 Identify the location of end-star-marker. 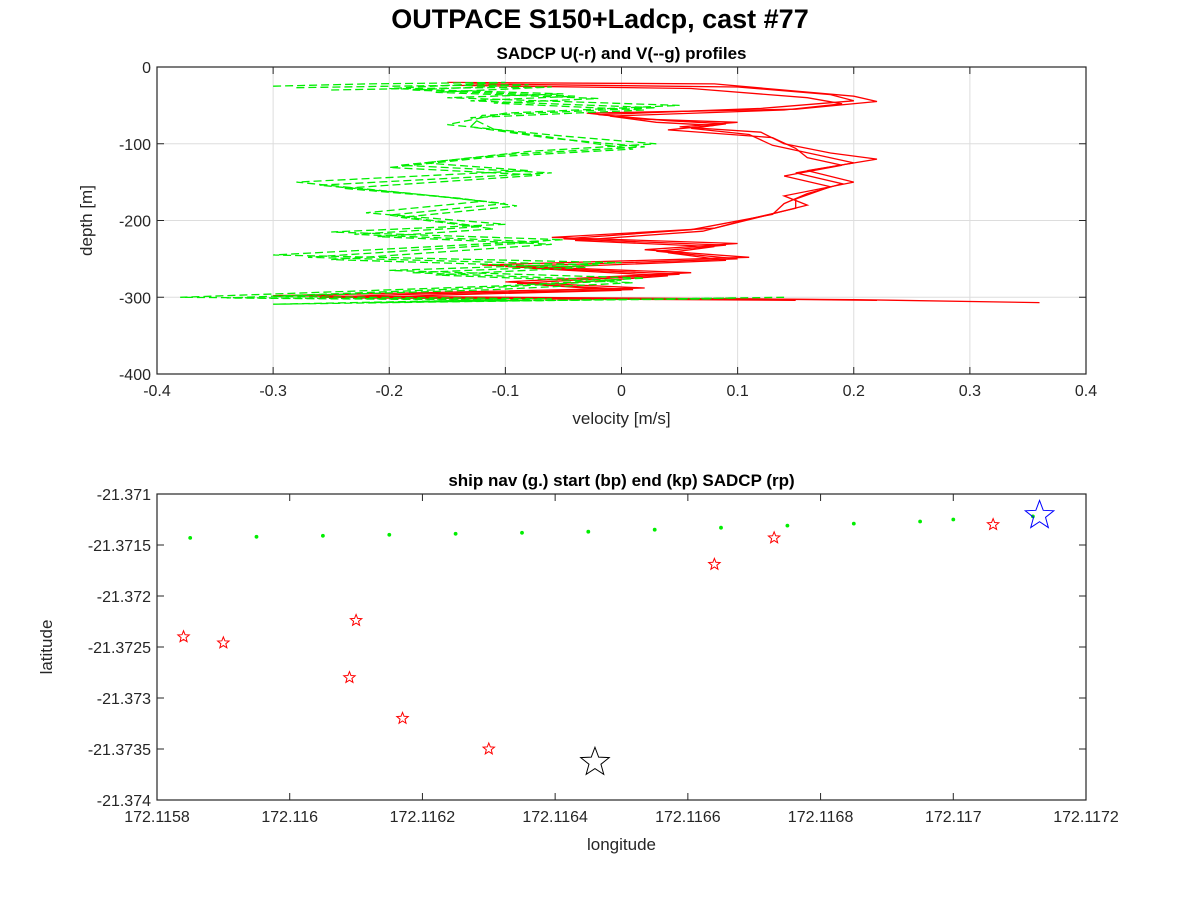
(595, 760).